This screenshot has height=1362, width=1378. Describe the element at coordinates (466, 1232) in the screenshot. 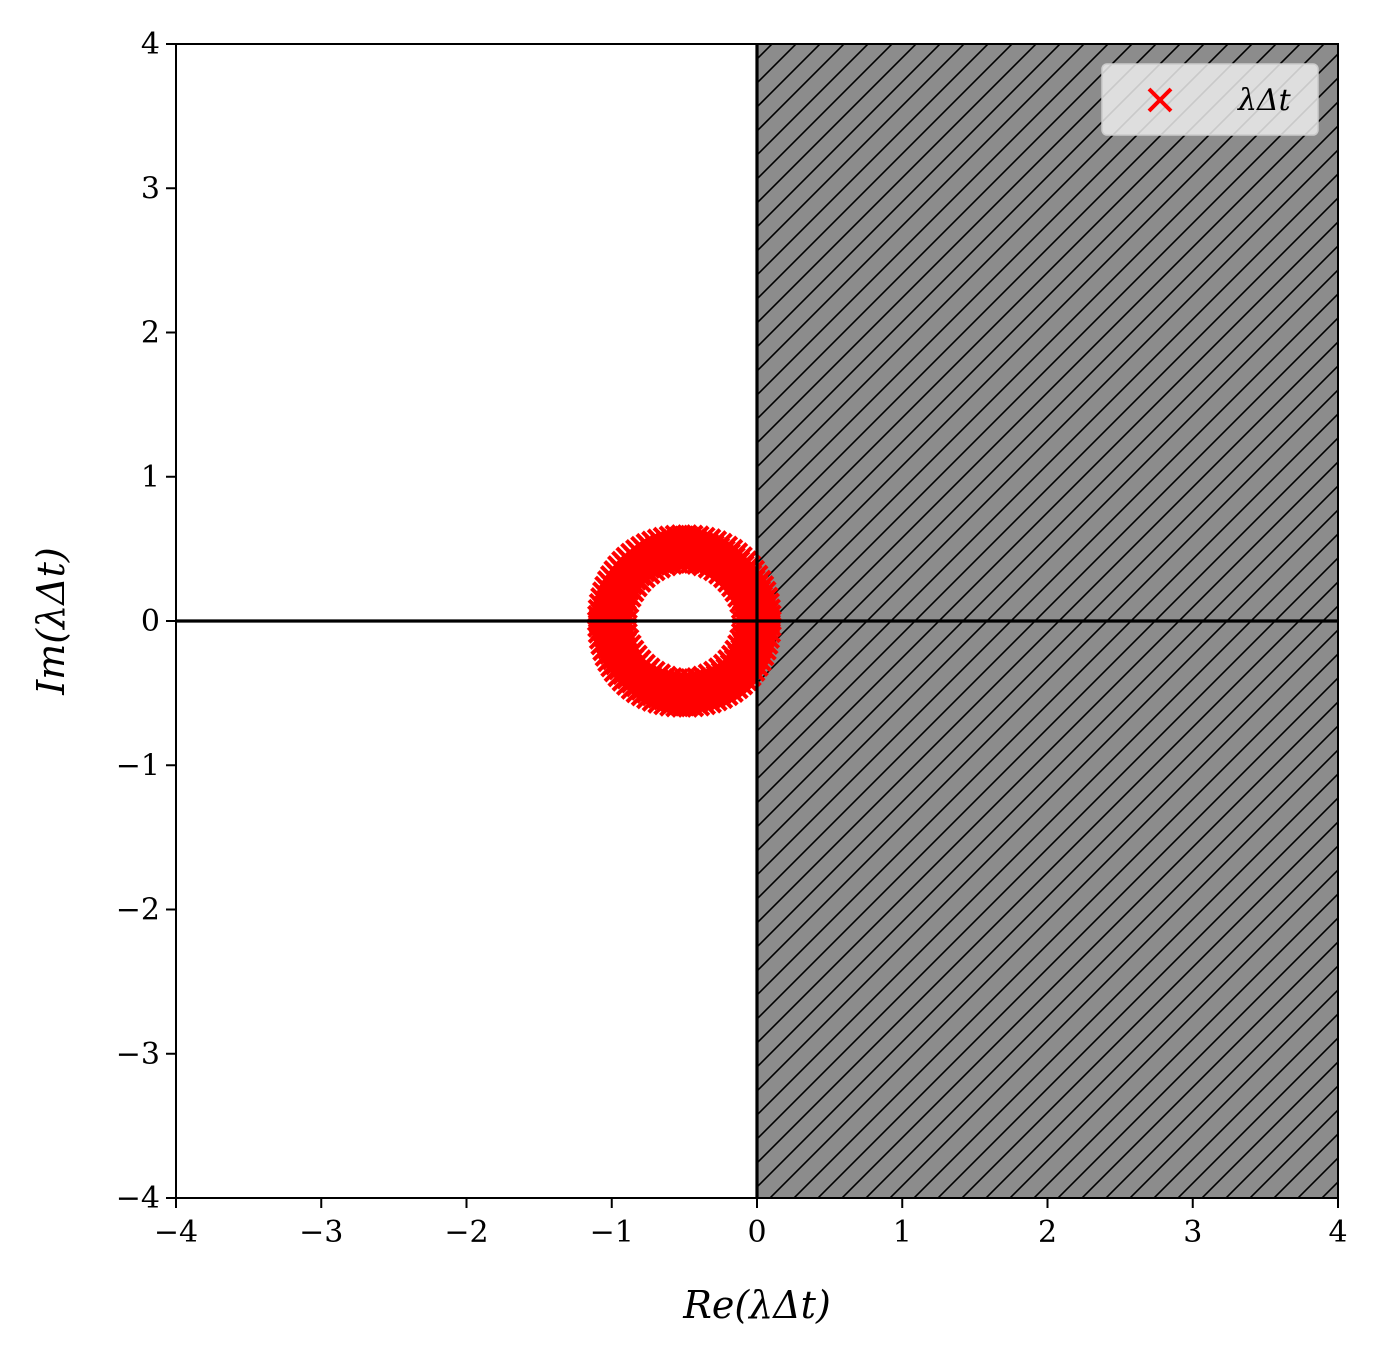

I see `x-tick-label: −2` at that location.